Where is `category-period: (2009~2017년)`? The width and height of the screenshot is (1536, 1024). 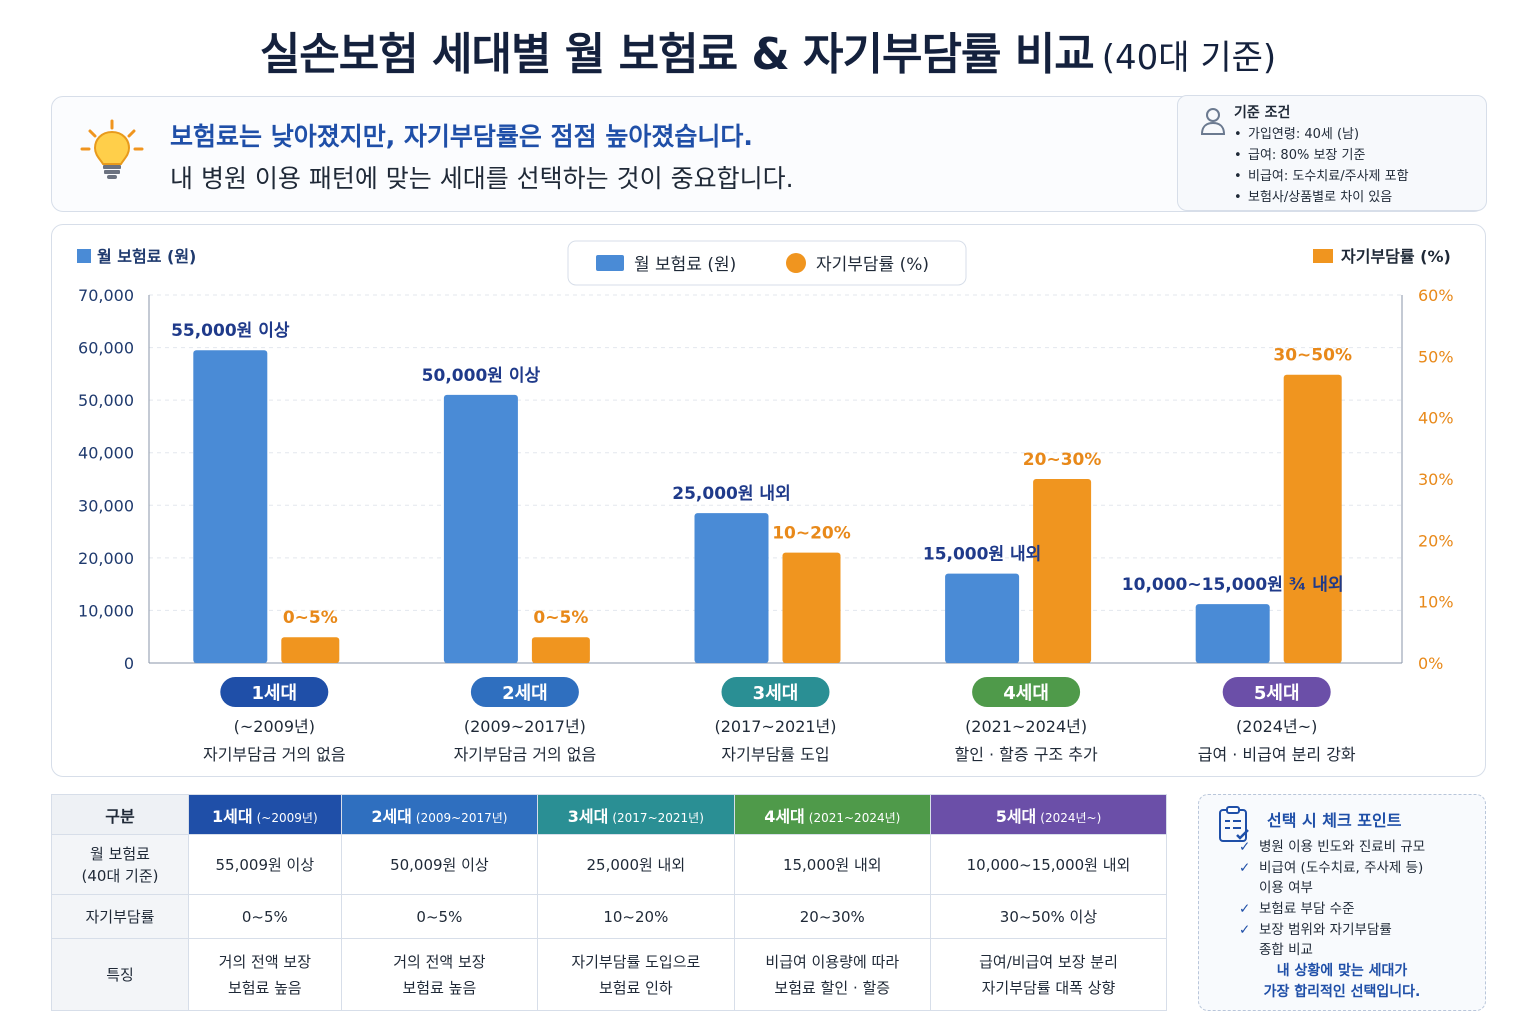
category-period: (2009~2017년) is located at coordinates (525, 726).